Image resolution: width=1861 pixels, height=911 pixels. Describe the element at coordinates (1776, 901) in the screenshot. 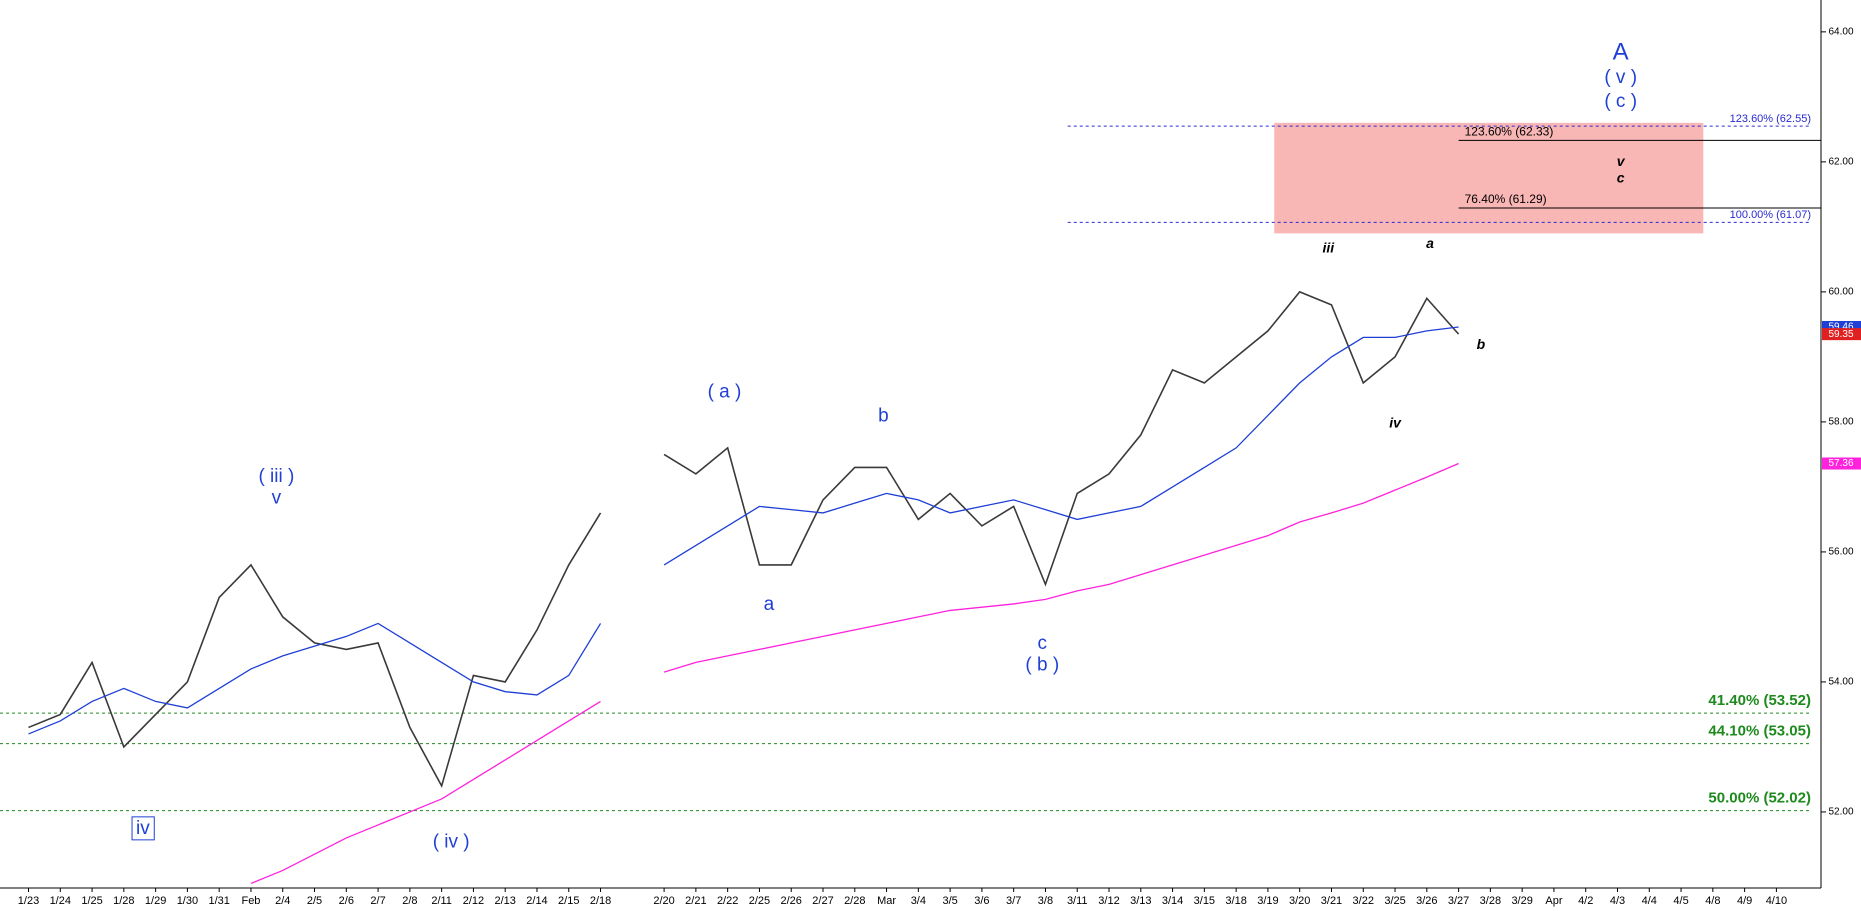

I see `x-tick-label: 4/10` at that location.